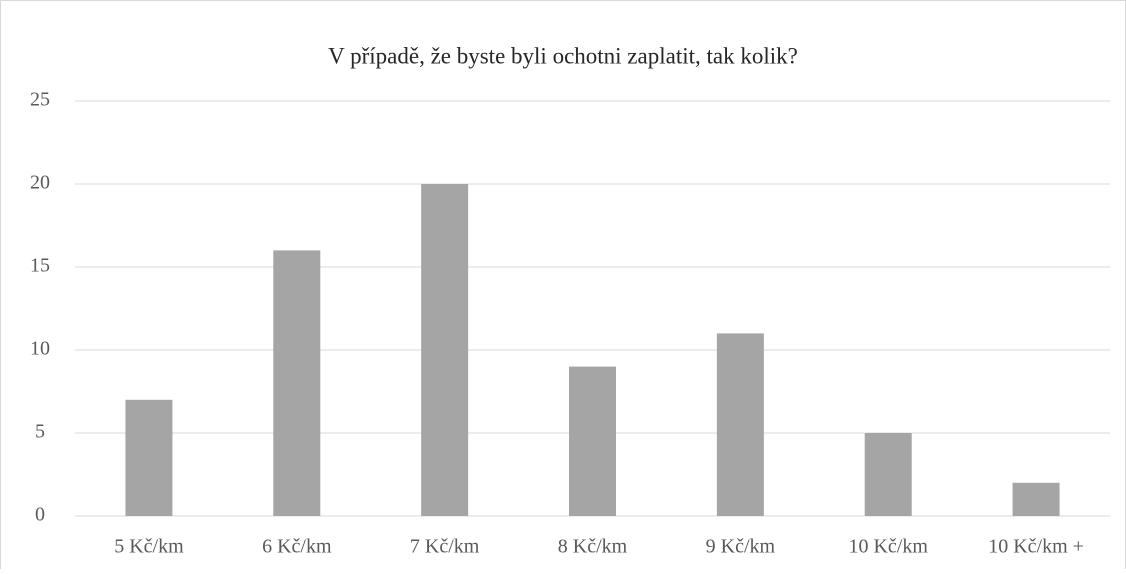 The image size is (1126, 574). I want to click on x-tick-label: 6 Kč/km, so click(297, 547).